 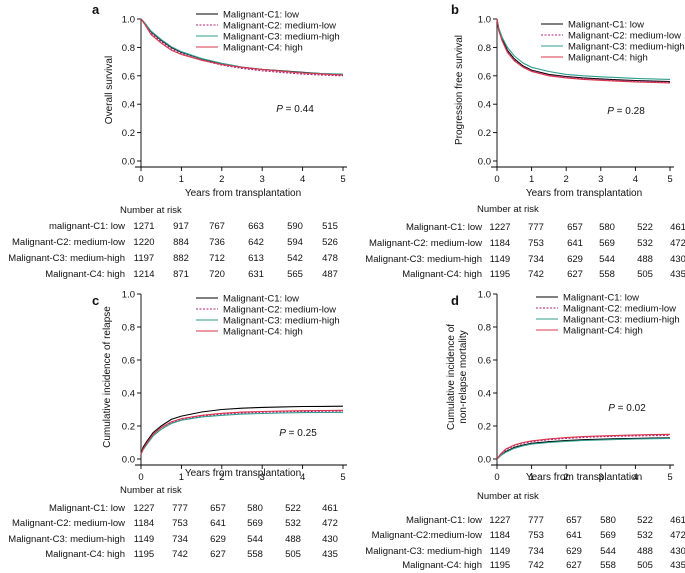 I want to click on risk-count: 526, so click(x=330, y=242).